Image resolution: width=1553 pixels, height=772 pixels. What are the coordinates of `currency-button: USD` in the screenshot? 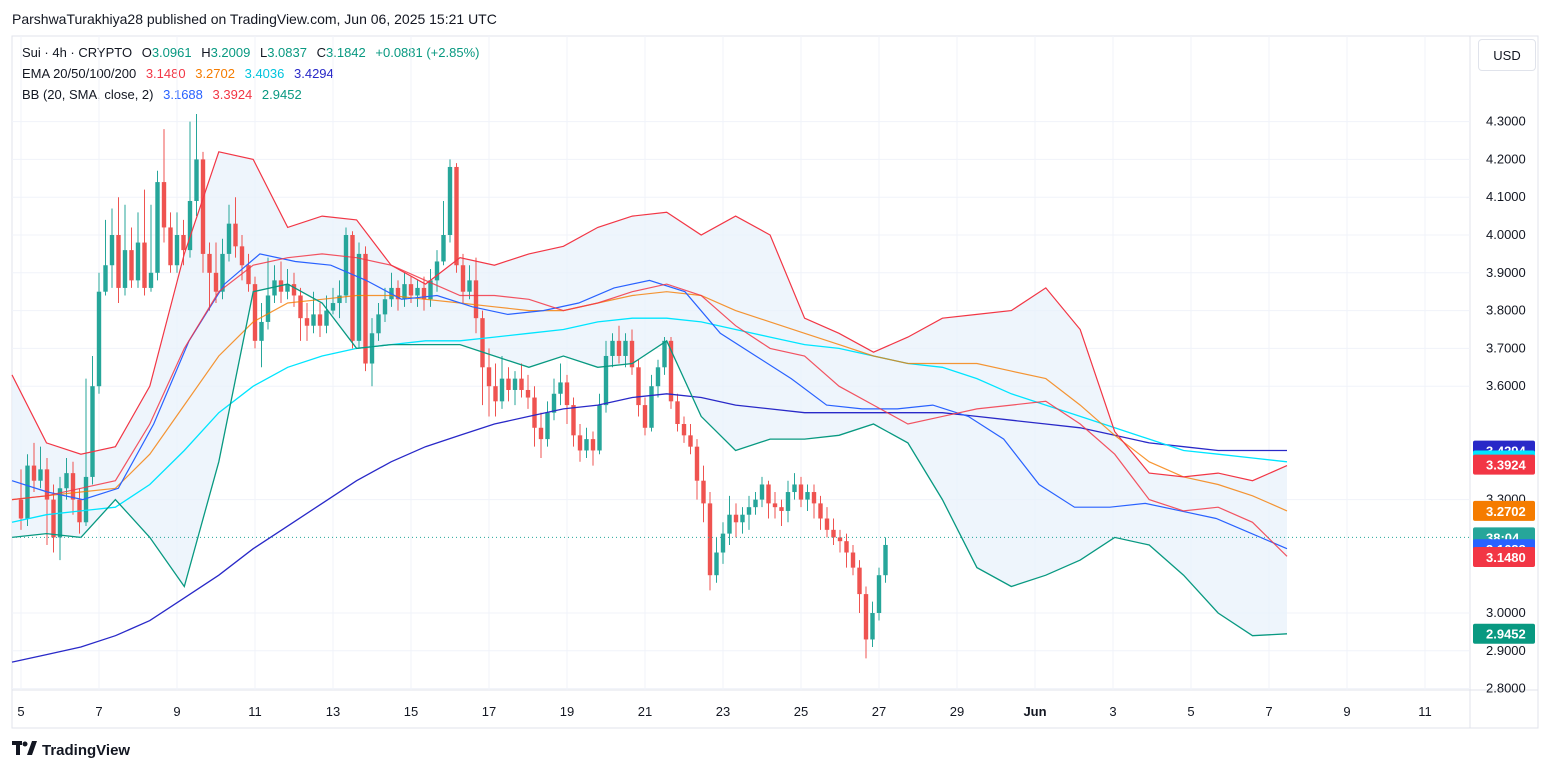 It's located at (1507, 55).